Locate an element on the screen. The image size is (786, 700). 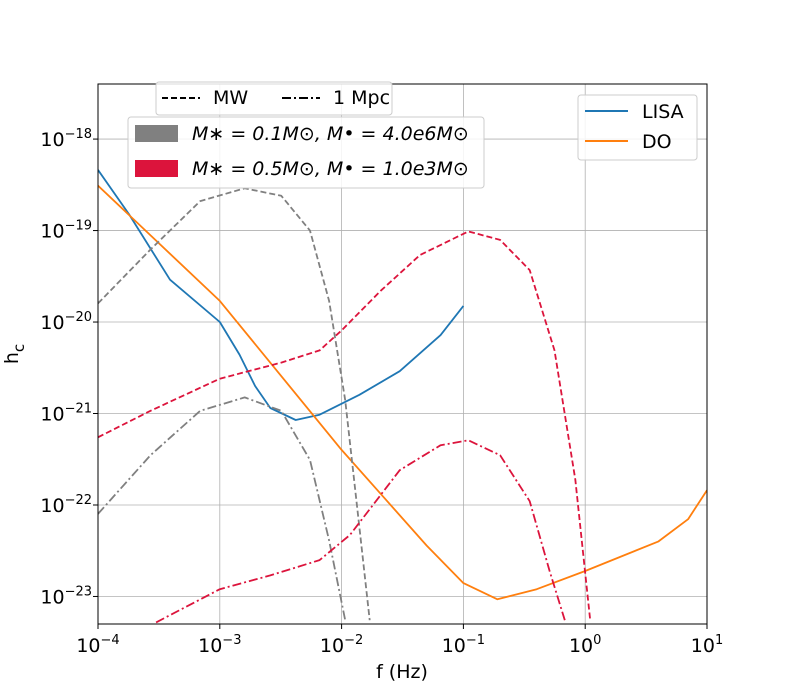
x-axis-label: f (Hz) is located at coordinates (402, 672).